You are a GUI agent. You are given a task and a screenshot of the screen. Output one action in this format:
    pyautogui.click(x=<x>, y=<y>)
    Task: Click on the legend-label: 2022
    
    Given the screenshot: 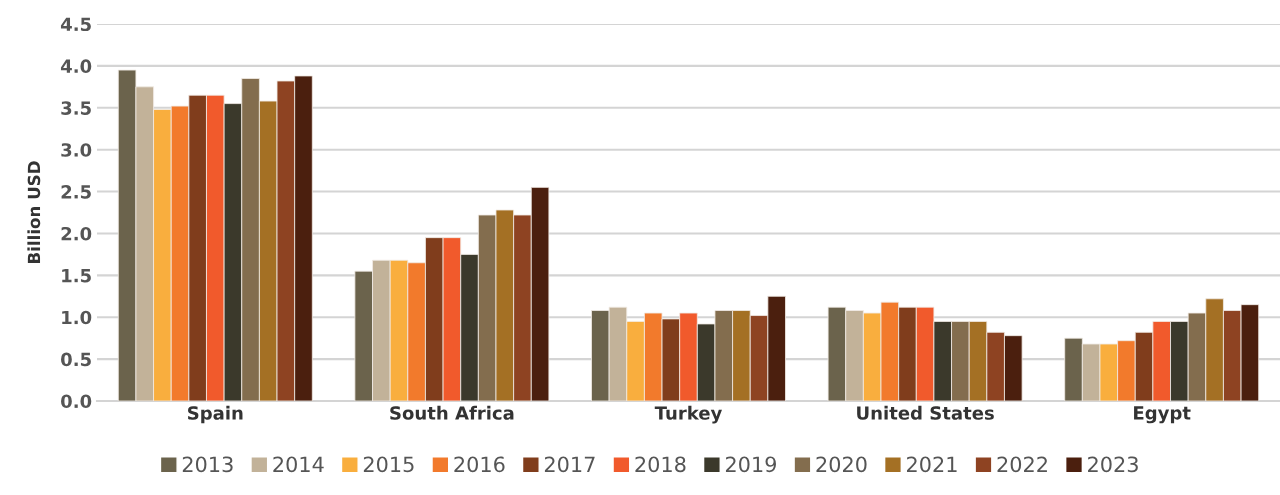 What is the action you would take?
    pyautogui.click(x=1022, y=464)
    